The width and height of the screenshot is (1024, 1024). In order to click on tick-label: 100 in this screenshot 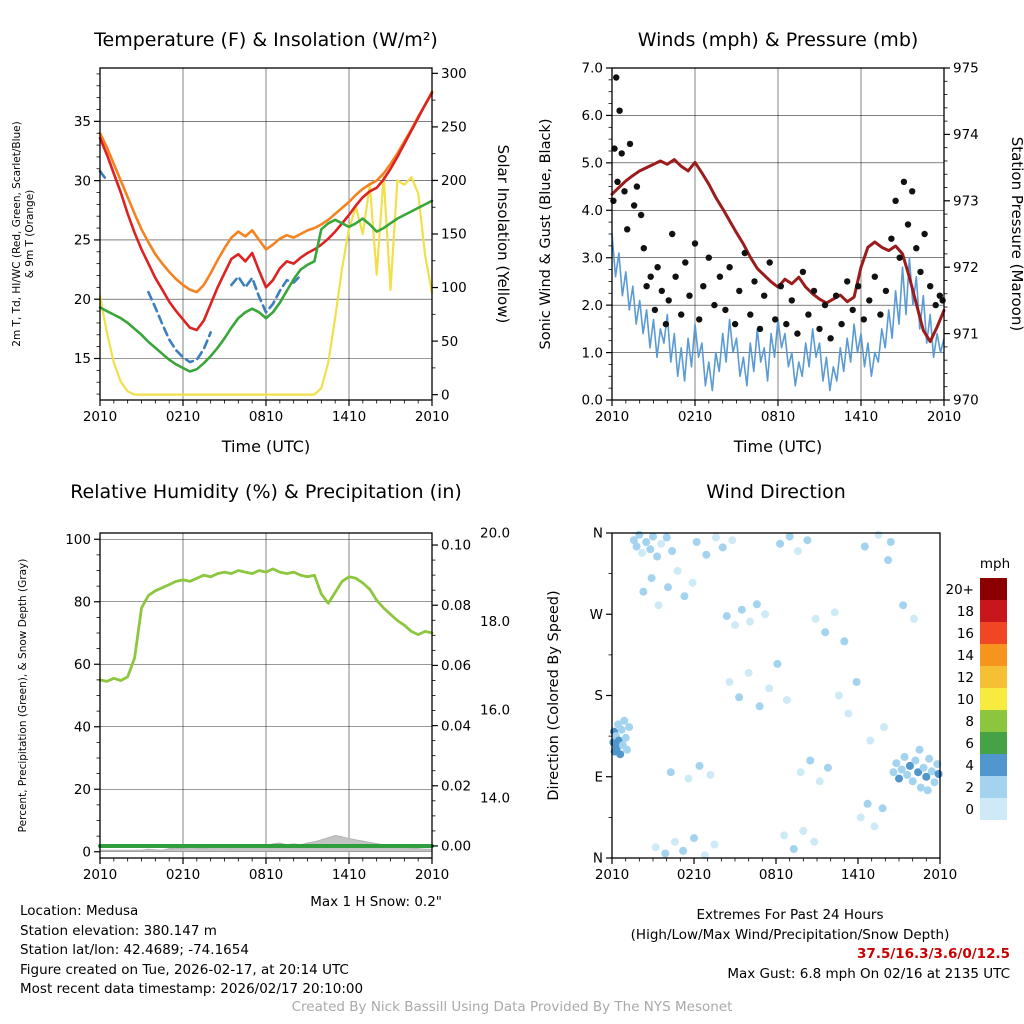, I will do `click(454, 288)`.